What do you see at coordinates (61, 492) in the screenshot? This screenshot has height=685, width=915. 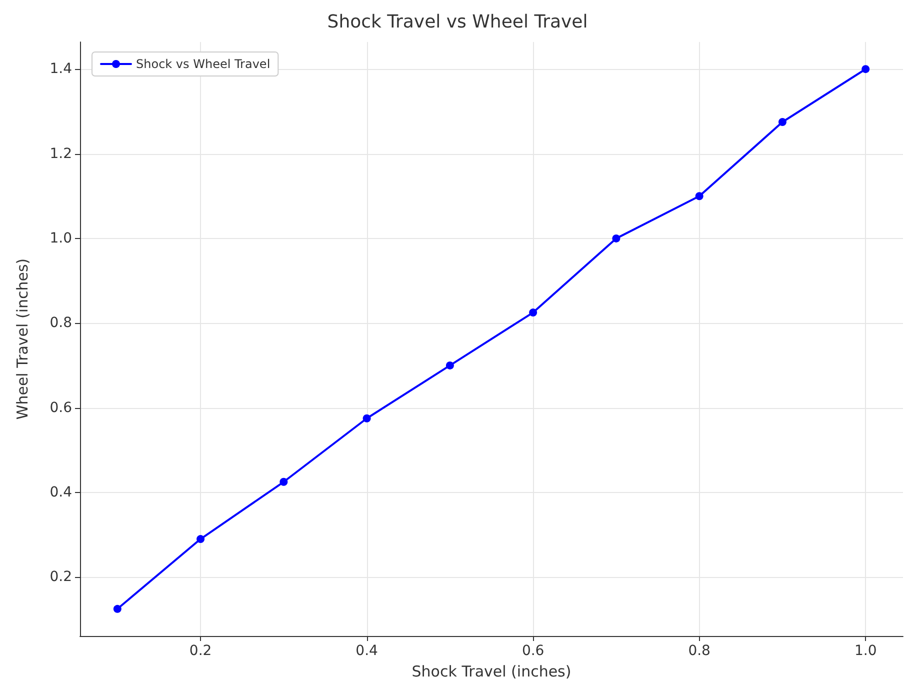 I see `y-tick-label: 0.4` at bounding box center [61, 492].